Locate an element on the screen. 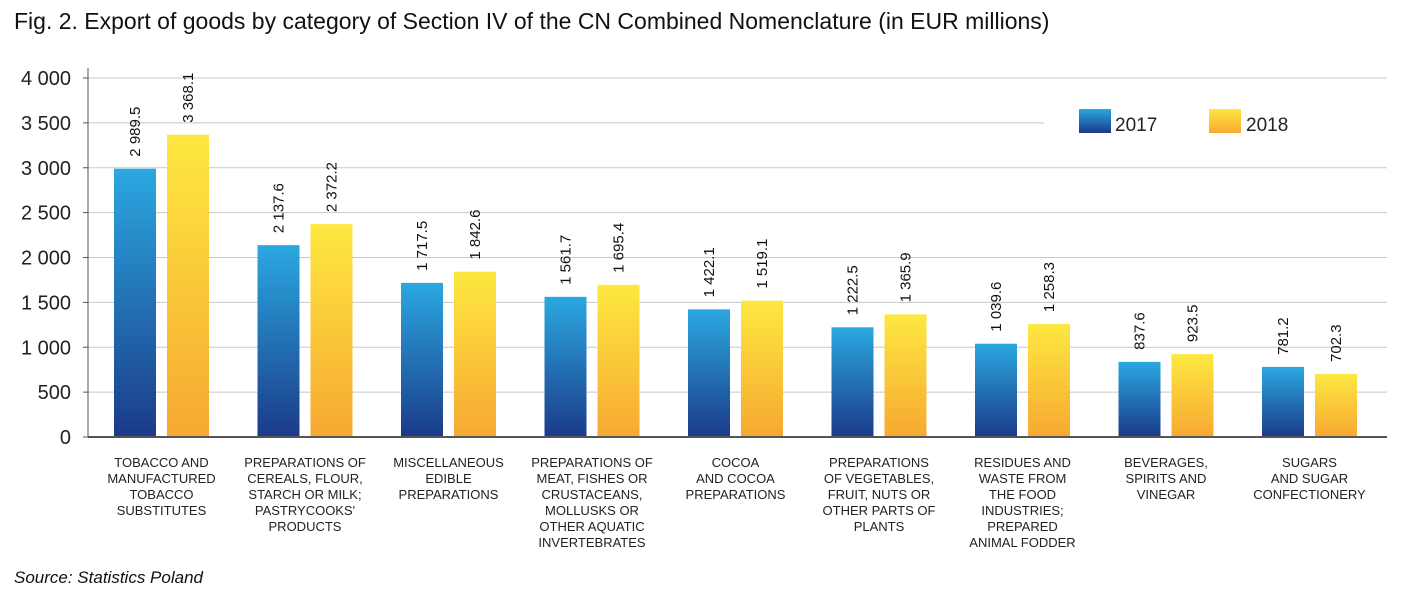 The image size is (1403, 614). value-label-2017-1: 2 137.6 is located at coordinates (279, 208).